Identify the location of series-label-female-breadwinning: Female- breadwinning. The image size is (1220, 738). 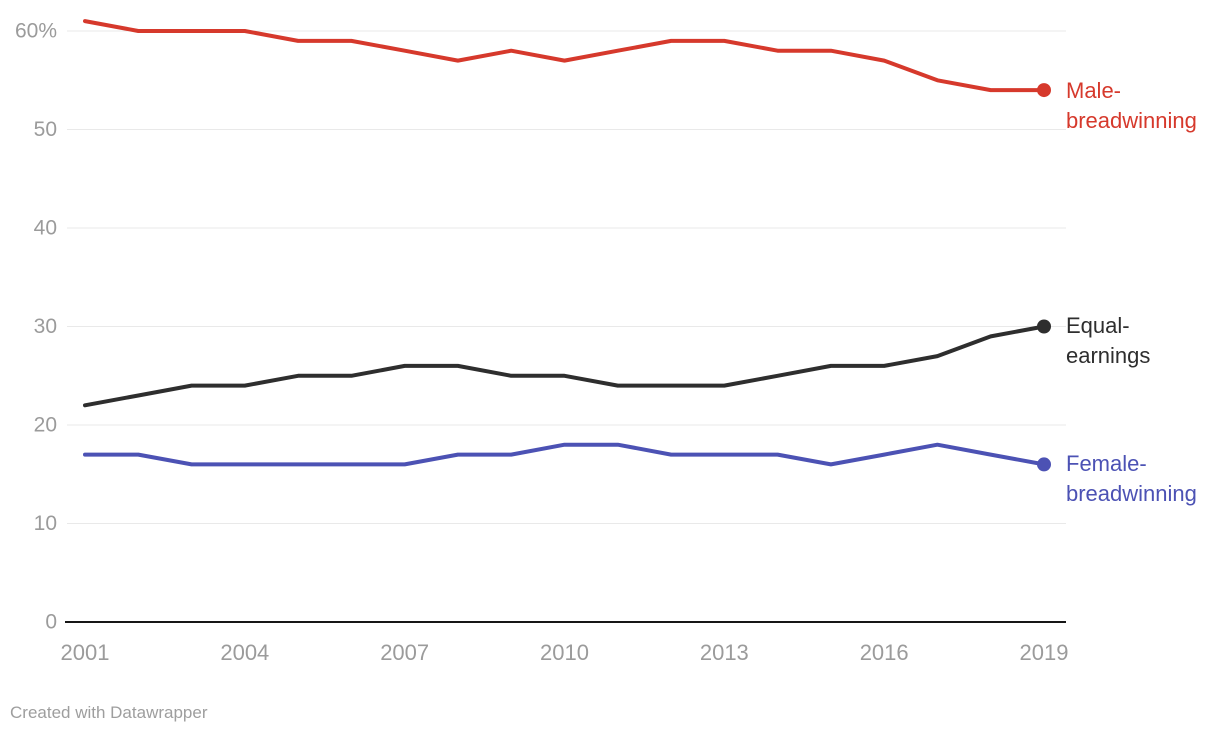
(1131, 479).